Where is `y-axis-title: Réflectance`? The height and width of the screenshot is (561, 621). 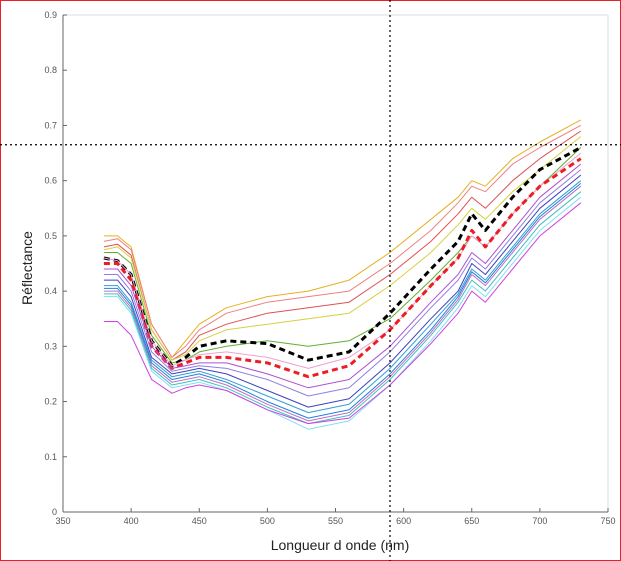
y-axis-title: Réflectance is located at coordinates (27, 268).